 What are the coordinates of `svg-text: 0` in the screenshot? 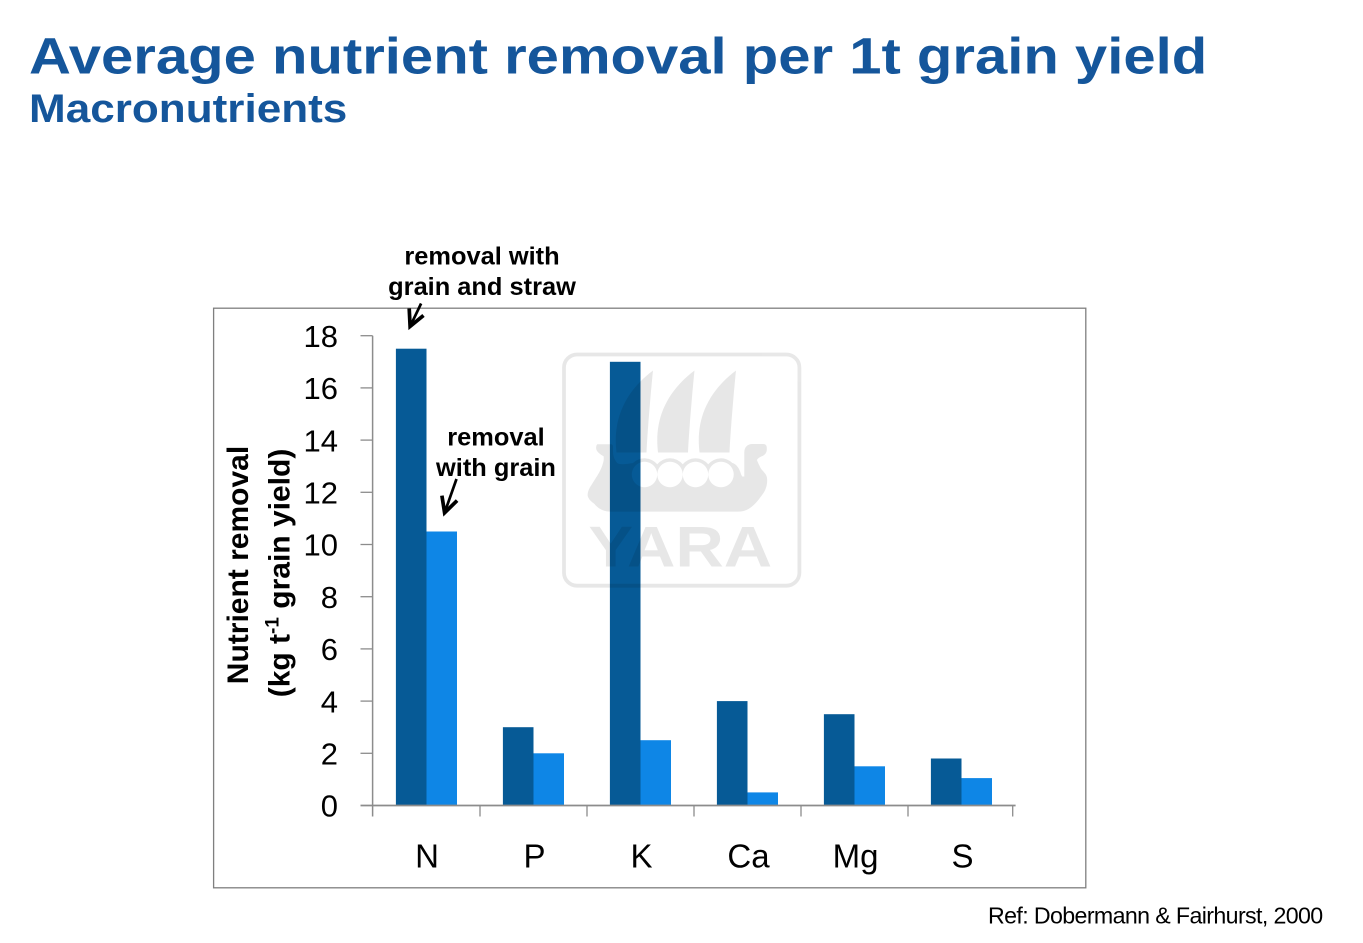 It's located at (329, 806).